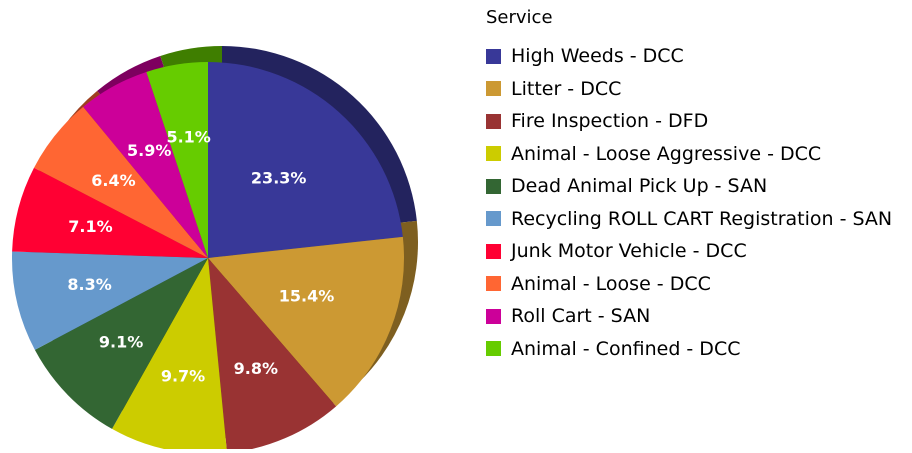 This screenshot has height=453, width=912. Describe the element at coordinates (256, 368) in the screenshot. I see `pie-data-label: 9.8%` at that location.